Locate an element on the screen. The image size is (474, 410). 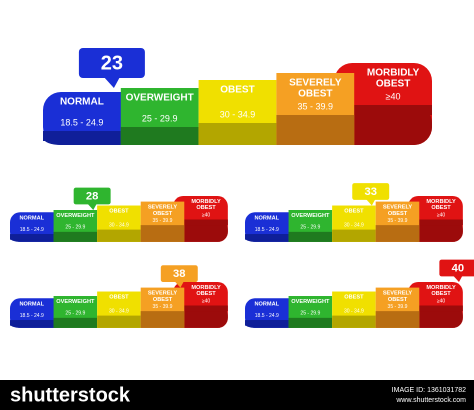
indicator-value: 33 is located at coordinates (370, 192).